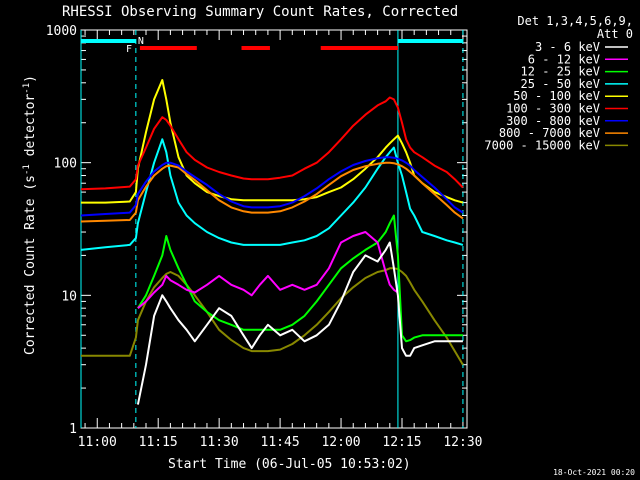 The height and width of the screenshot is (480, 640). Describe the element at coordinates (268, 270) in the screenshot. I see `series-line-6-12keV` at that location.